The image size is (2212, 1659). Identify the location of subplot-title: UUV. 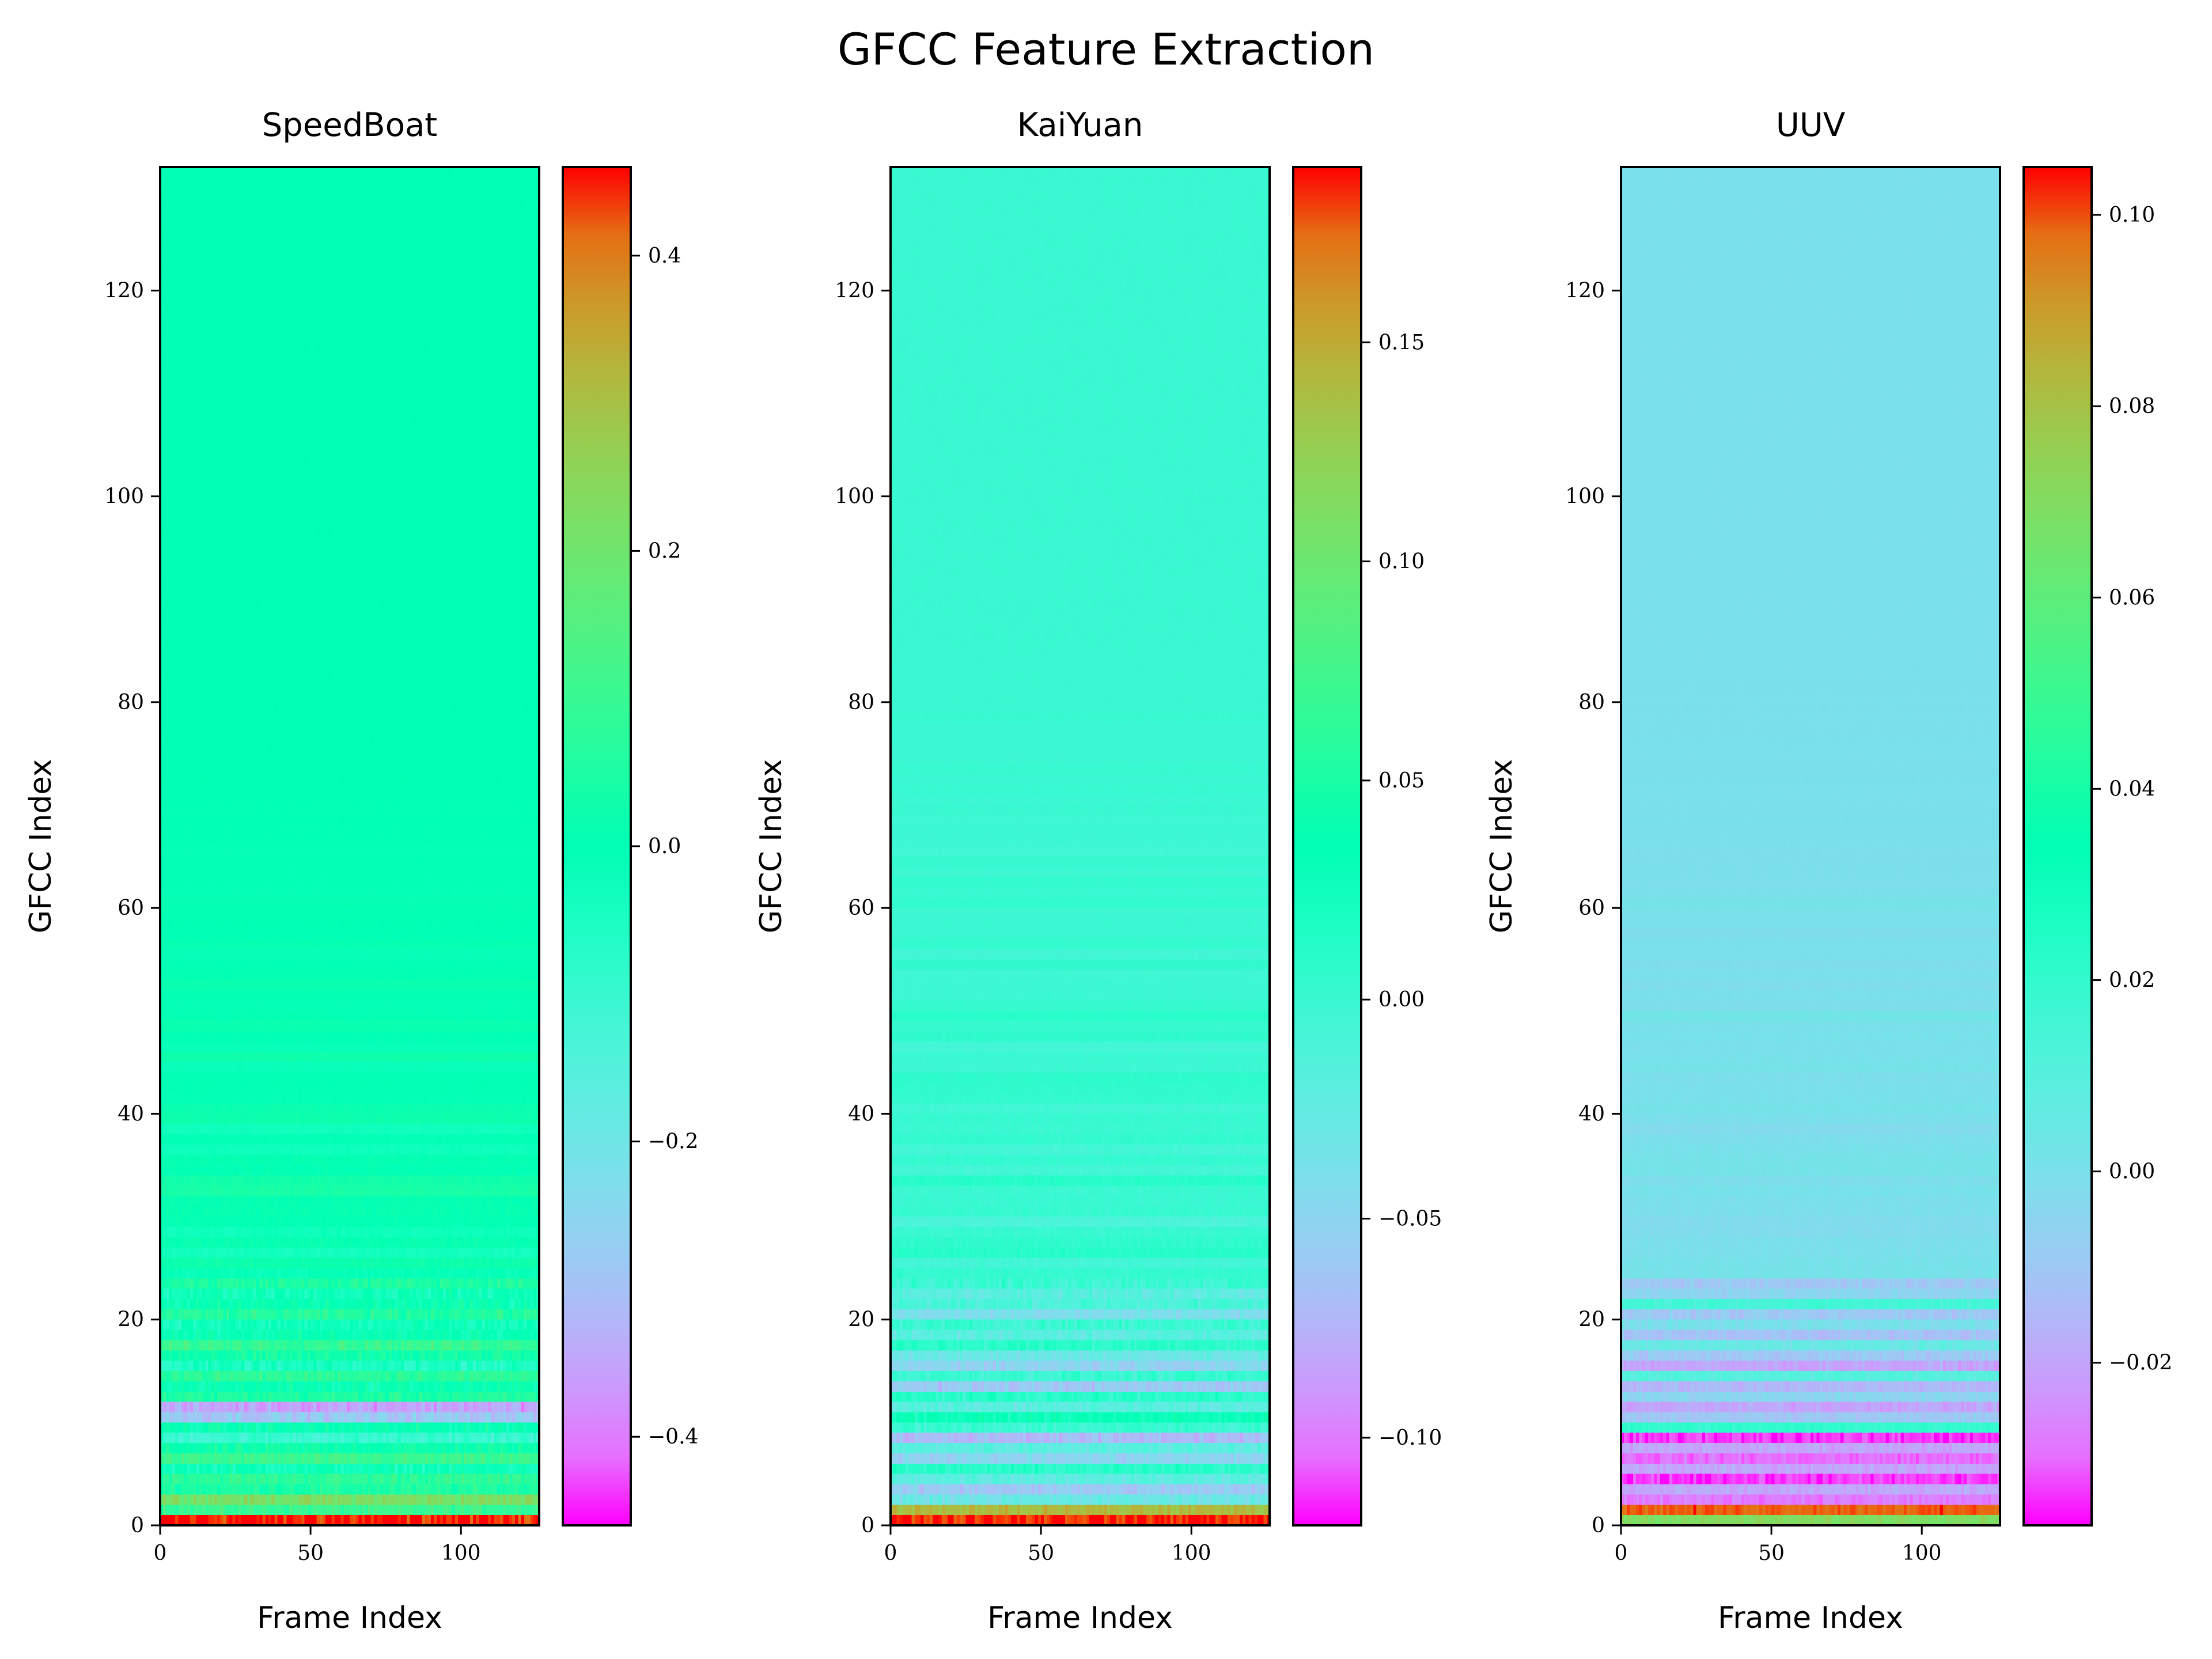
(1810, 125).